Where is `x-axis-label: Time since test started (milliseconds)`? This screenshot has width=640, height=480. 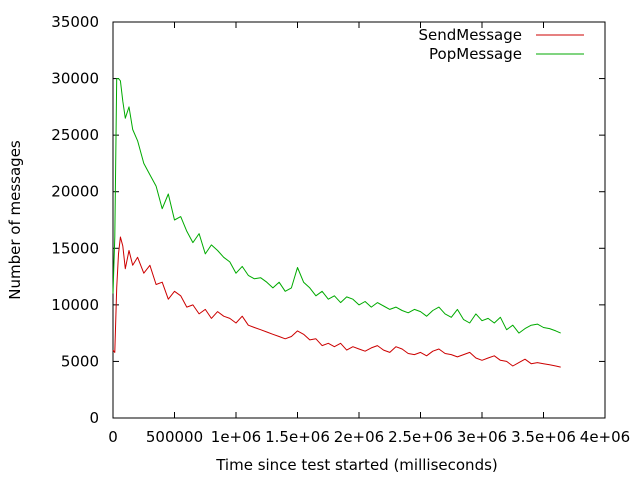 x-axis-label: Time since test started (milliseconds) is located at coordinates (356, 465).